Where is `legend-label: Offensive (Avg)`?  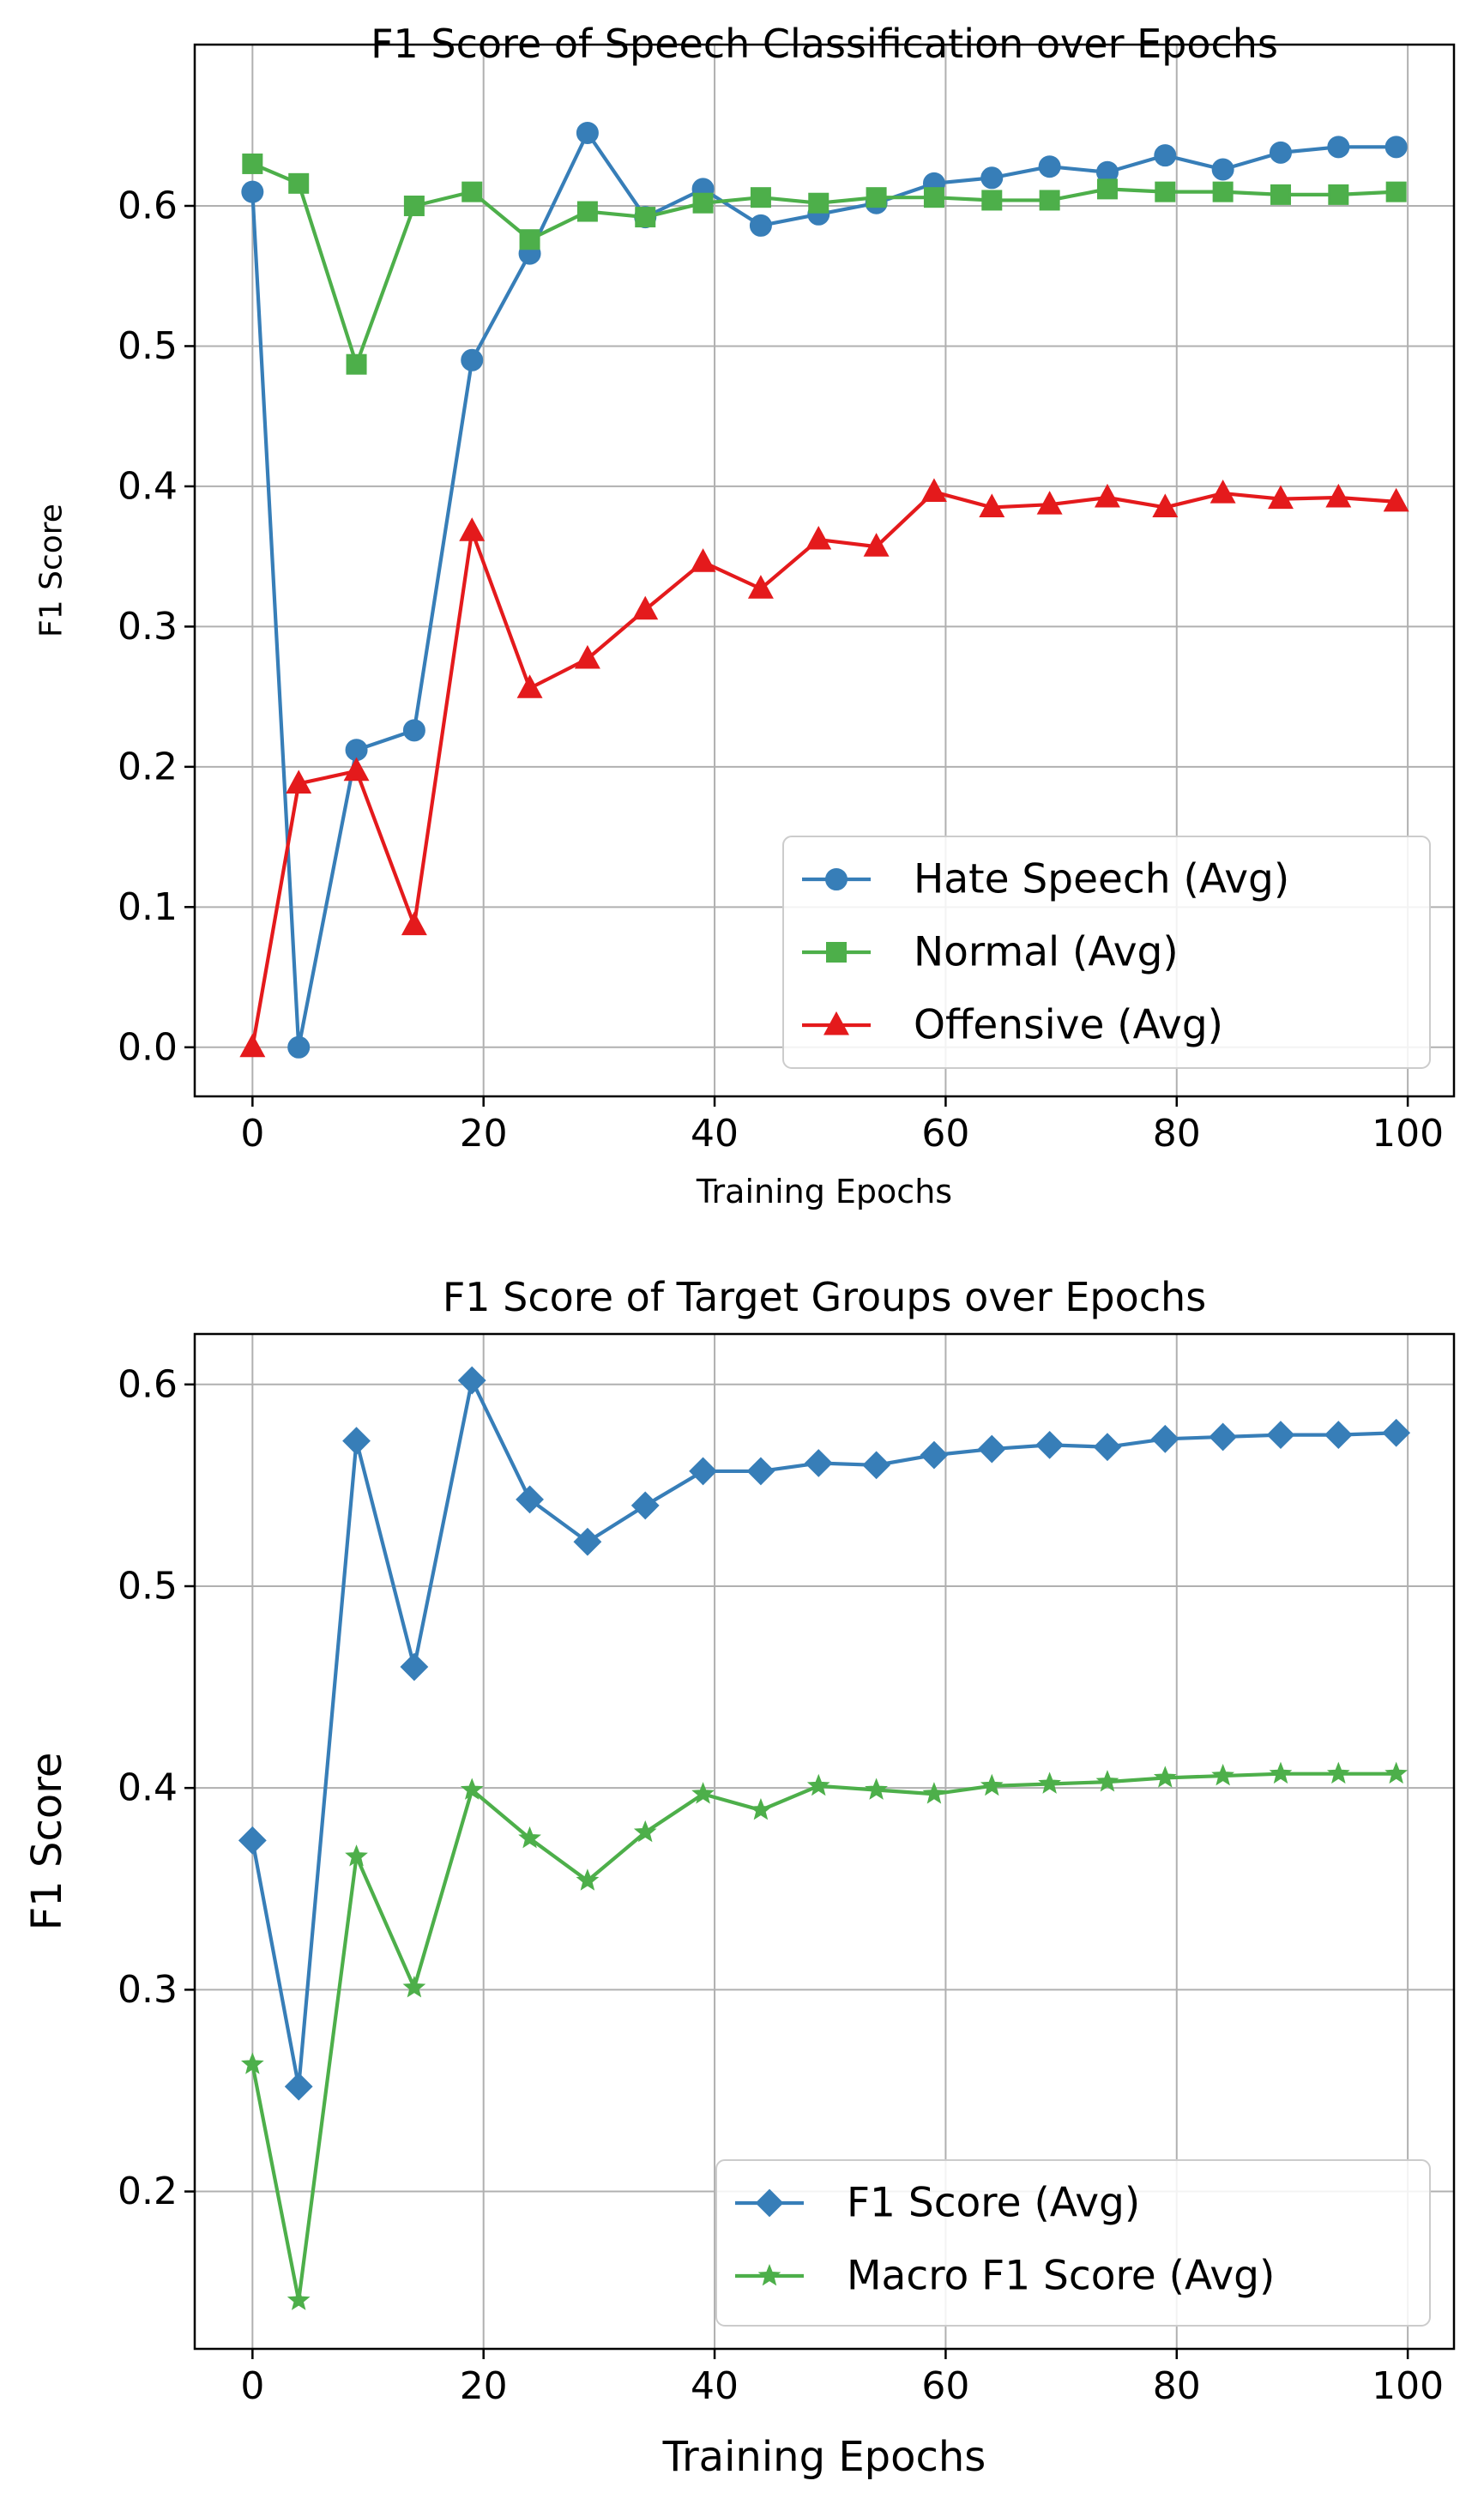 legend-label: Offensive (Avg) is located at coordinates (1068, 1025).